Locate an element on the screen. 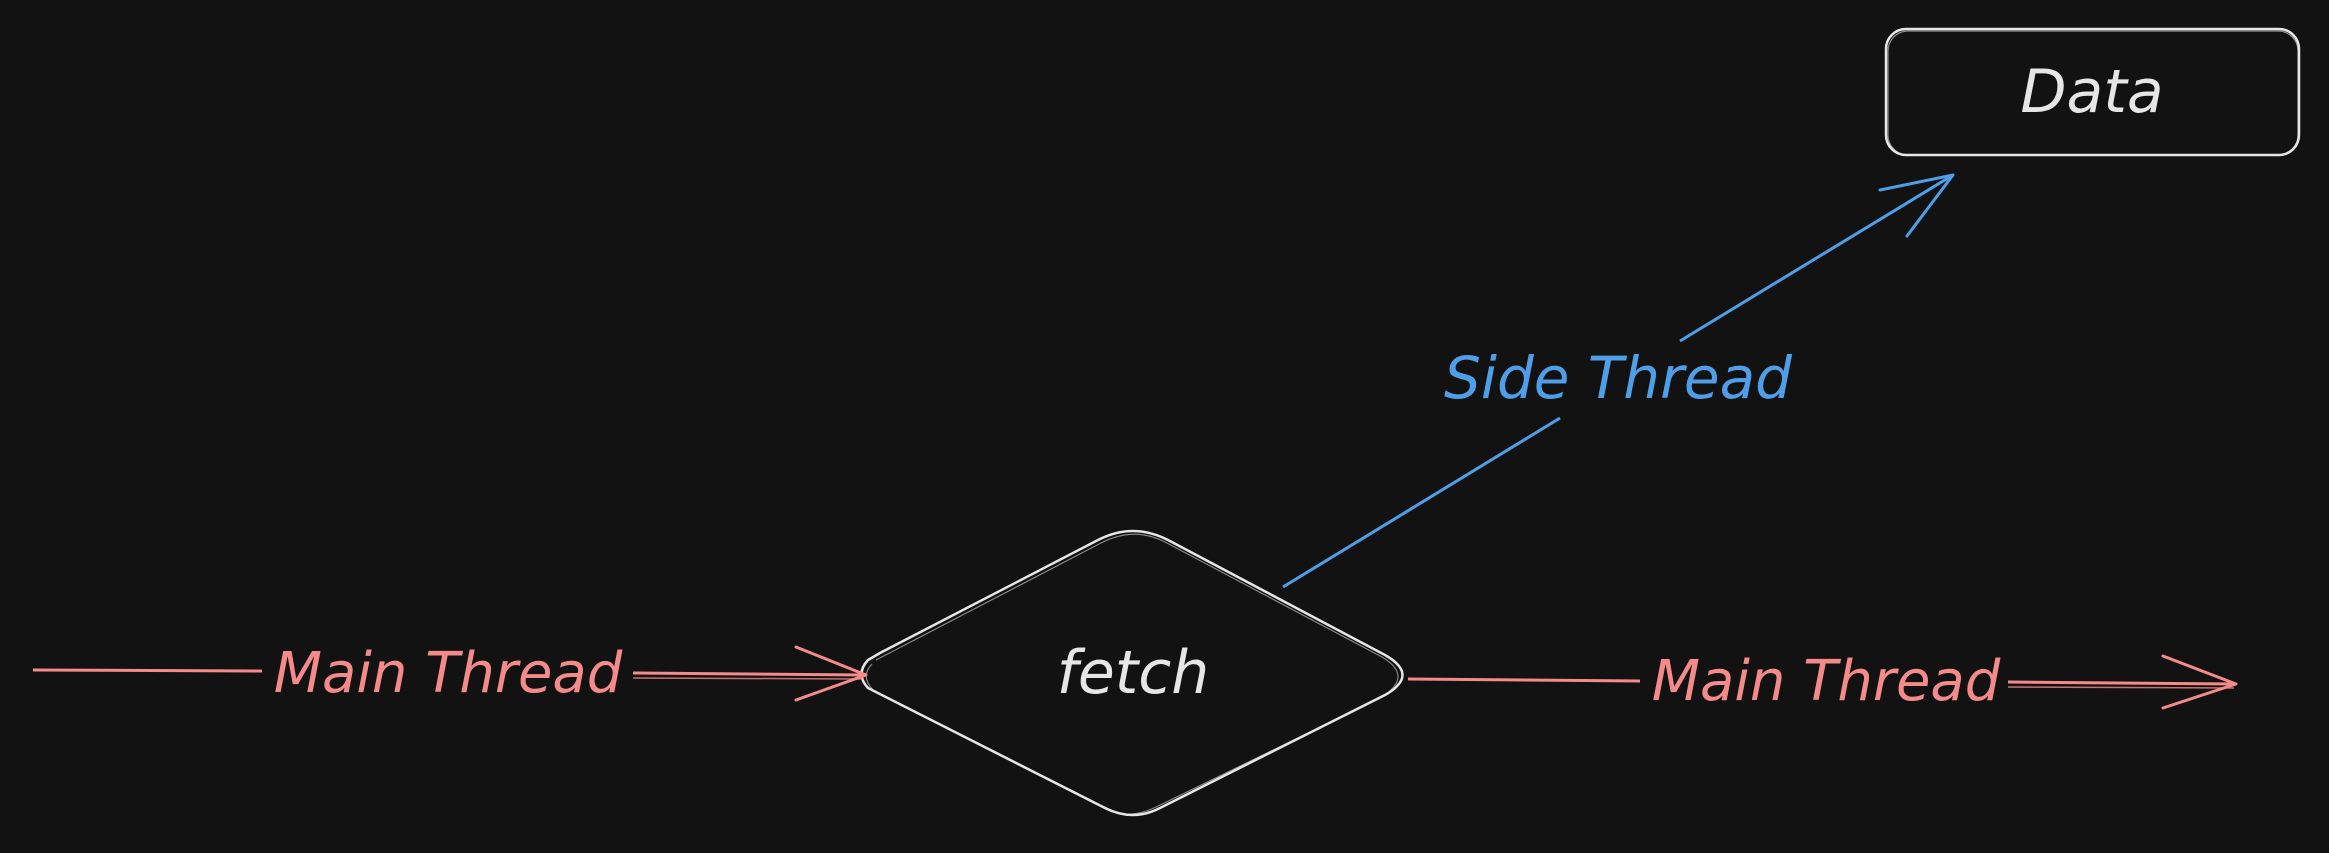 The height and width of the screenshot is (853, 2329). main-thread-out-arrowhead is located at coordinates (2199, 682).